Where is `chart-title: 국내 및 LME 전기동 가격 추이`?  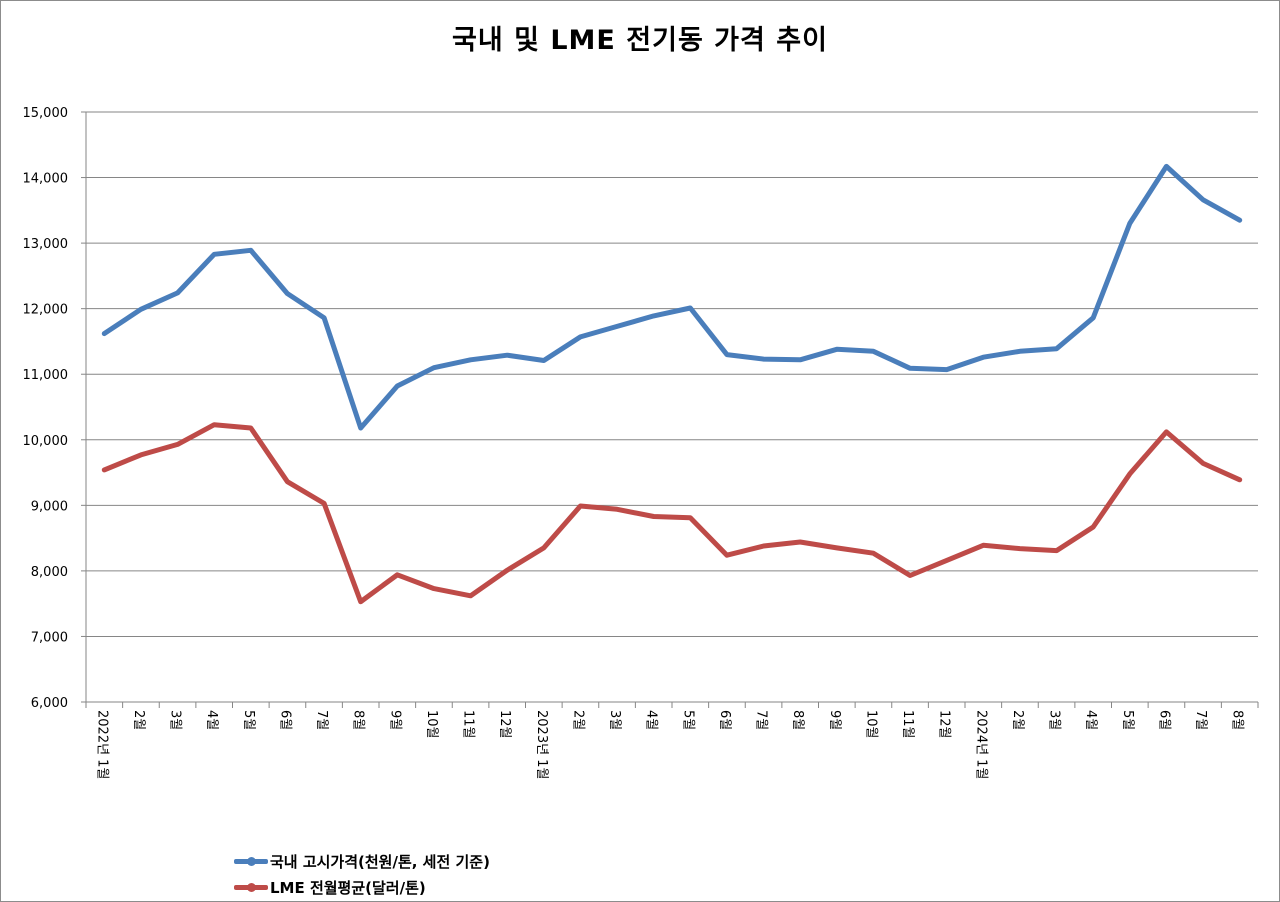
chart-title: 국내 및 LME 전기동 가격 추이 is located at coordinates (640, 40).